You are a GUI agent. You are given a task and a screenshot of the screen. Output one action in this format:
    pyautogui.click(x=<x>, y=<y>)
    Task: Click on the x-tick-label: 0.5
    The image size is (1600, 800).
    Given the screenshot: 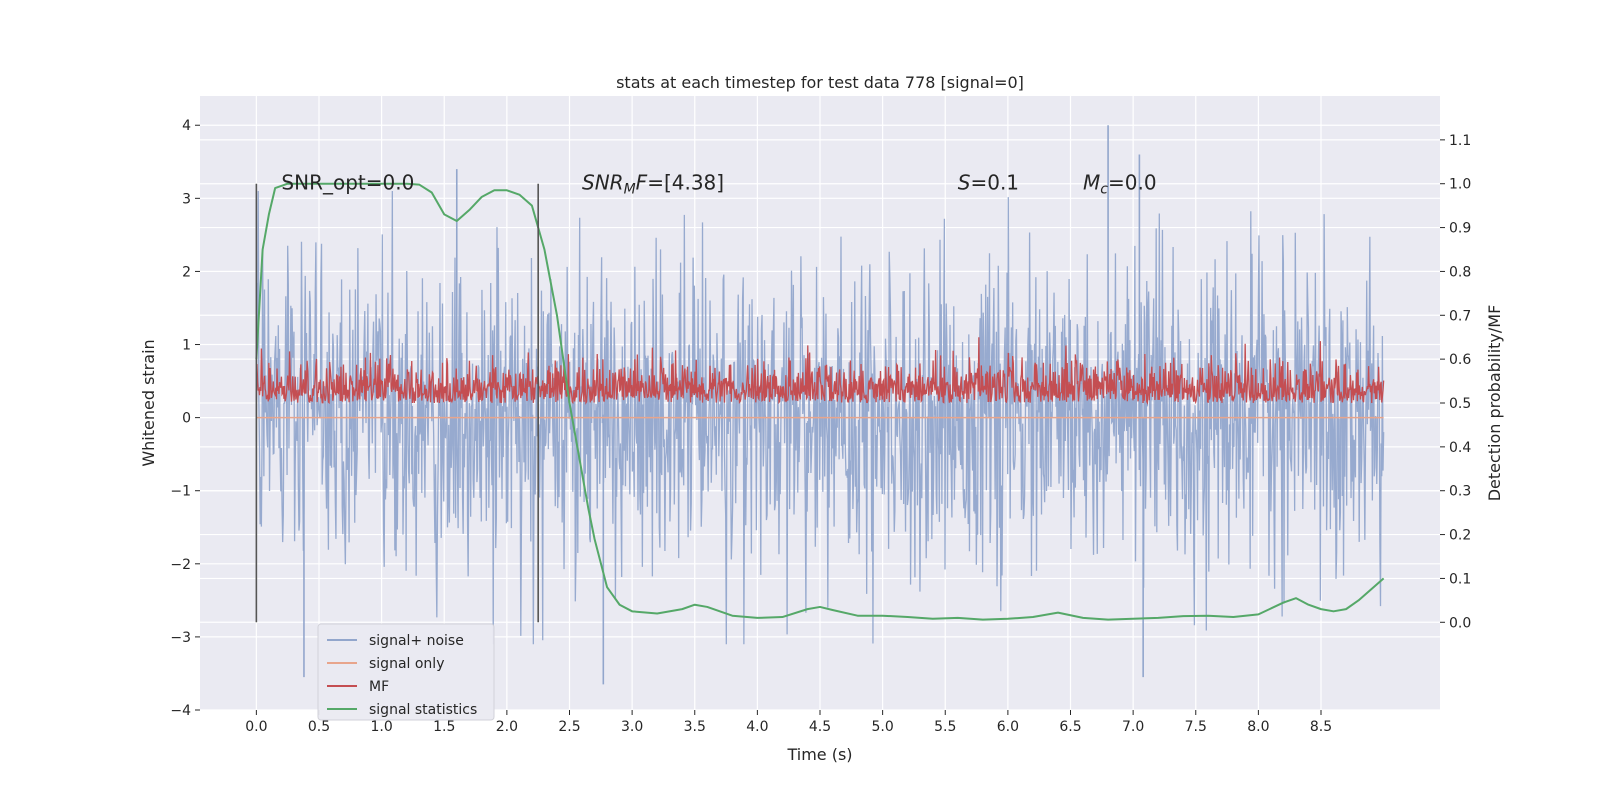 What is the action you would take?
    pyautogui.click(x=319, y=727)
    